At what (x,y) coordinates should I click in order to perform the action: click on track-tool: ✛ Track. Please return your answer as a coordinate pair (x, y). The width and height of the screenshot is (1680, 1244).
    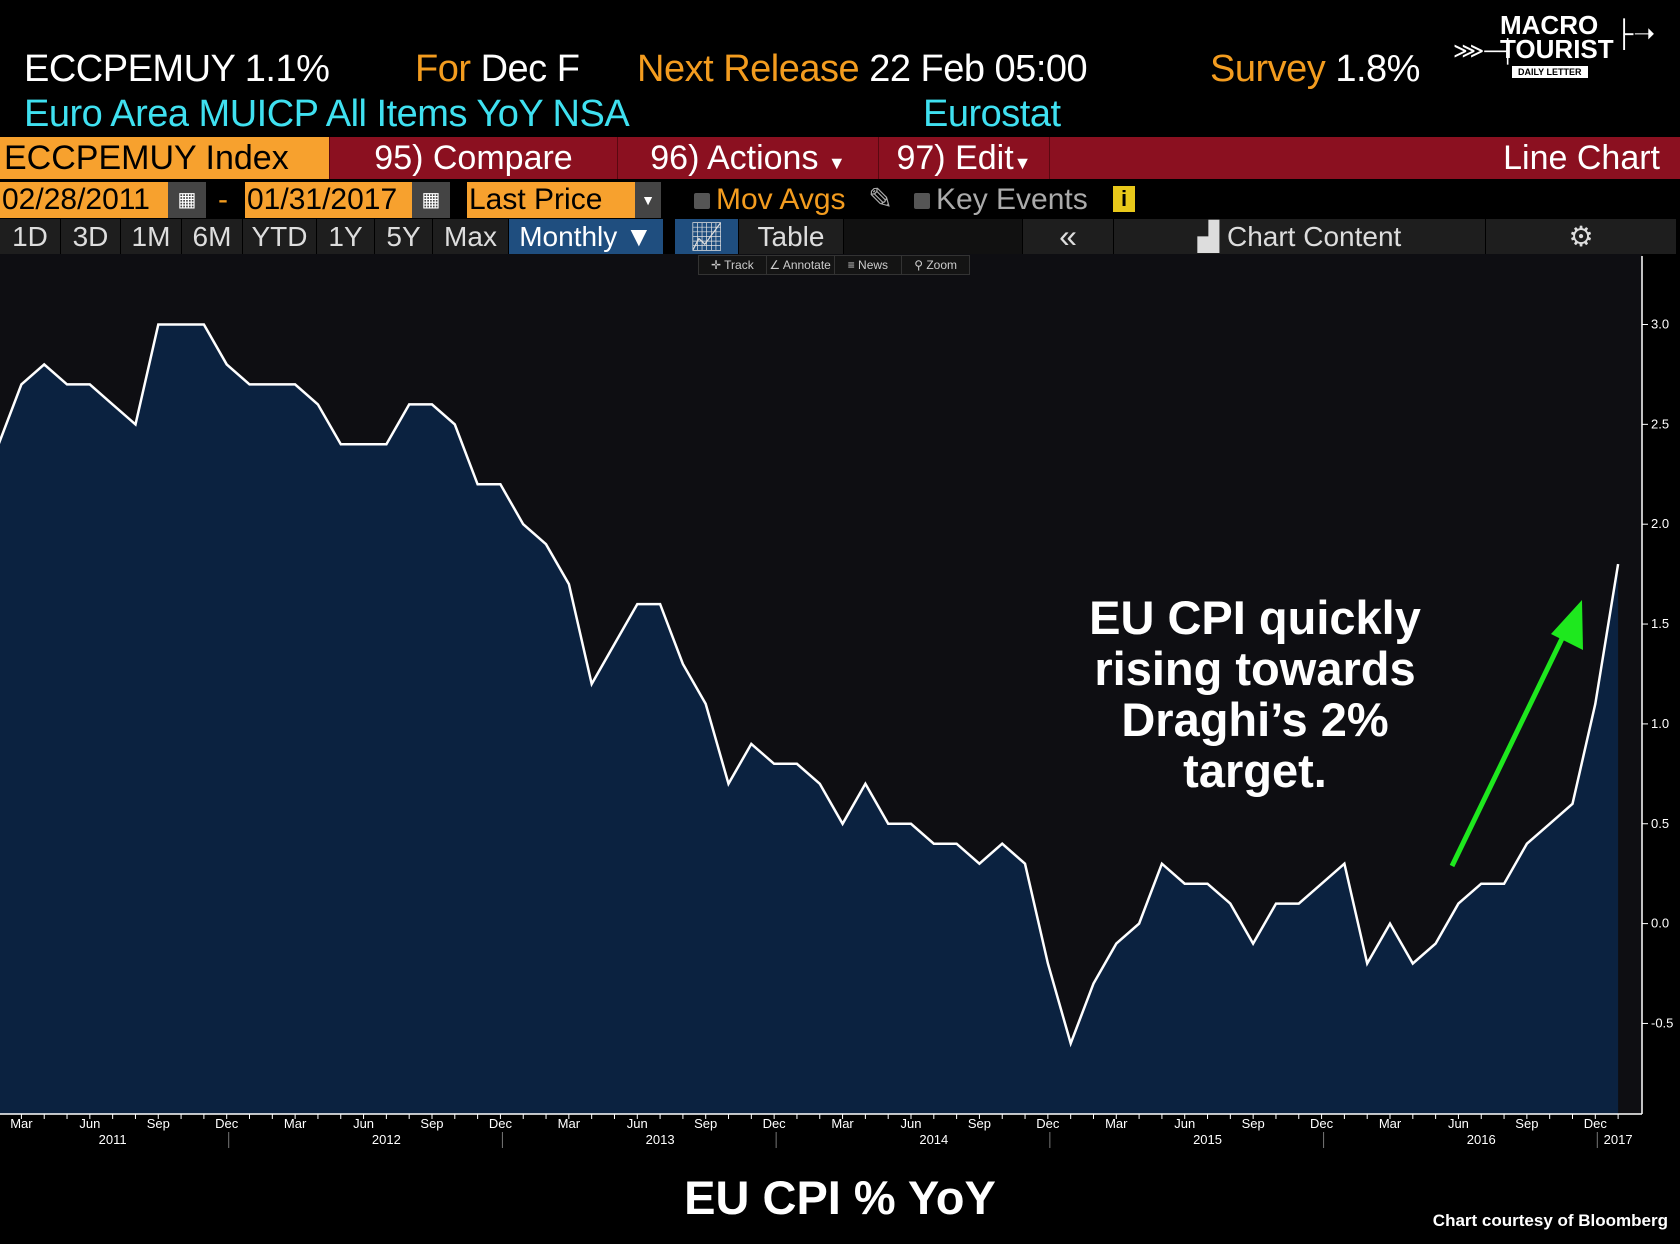
    Looking at the image, I should click on (733, 265).